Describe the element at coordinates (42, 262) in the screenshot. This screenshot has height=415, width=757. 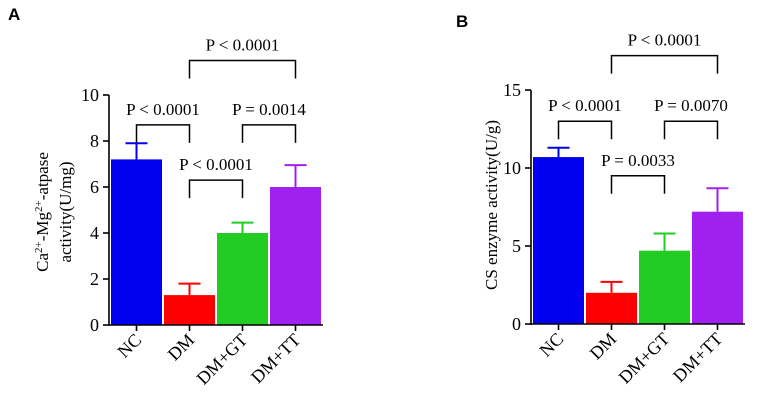
I see `ylabel-ca: Ca` at that location.